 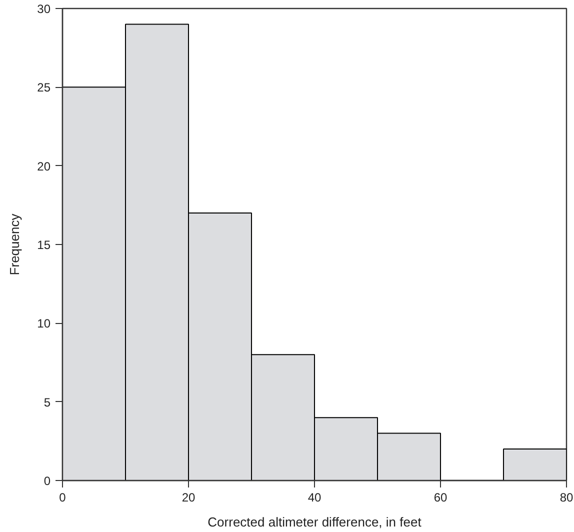 What do you see at coordinates (14, 244) in the screenshot?
I see `y-axis-title: Frequency` at bounding box center [14, 244].